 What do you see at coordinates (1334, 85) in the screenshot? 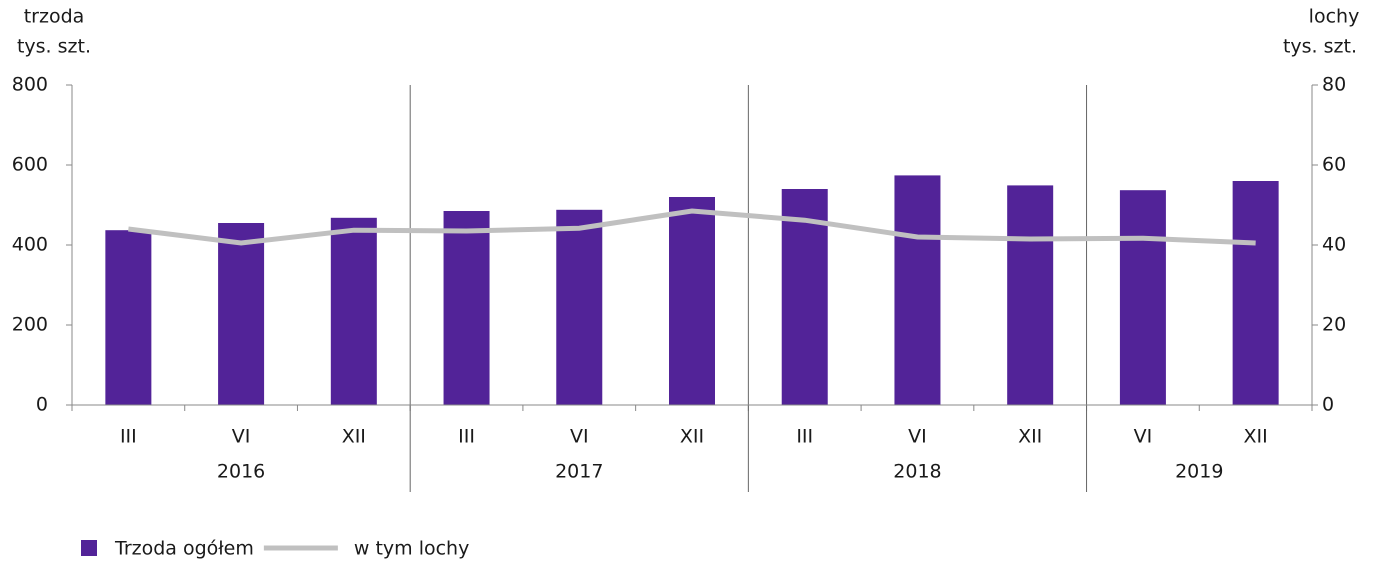
I see `y2-tick-label: 80` at bounding box center [1334, 85].